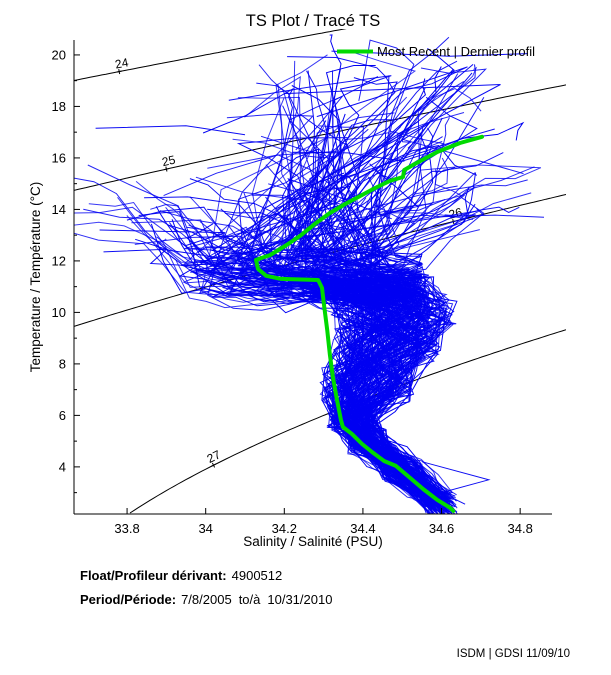 The width and height of the screenshot is (611, 675). What do you see at coordinates (313, 21) in the screenshot?
I see `plot-title: TS Plot / Tracé TS` at bounding box center [313, 21].